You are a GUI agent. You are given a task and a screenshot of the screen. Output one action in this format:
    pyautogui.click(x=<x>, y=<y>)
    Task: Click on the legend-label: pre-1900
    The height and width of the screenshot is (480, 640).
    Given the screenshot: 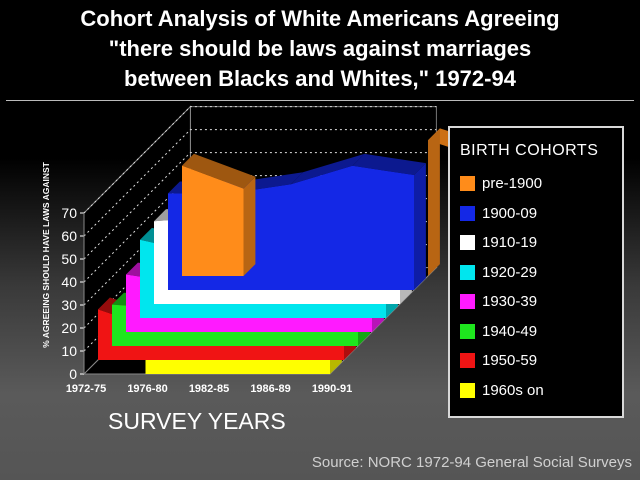 What is the action you would take?
    pyautogui.click(x=512, y=183)
    